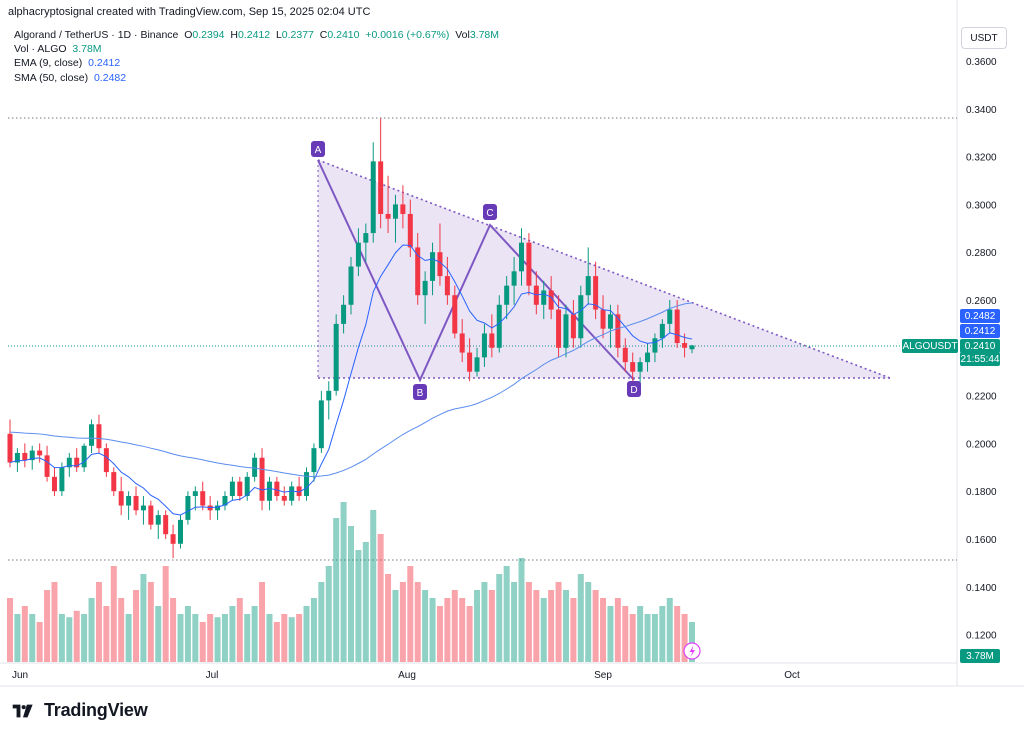 The height and width of the screenshot is (738, 1024). I want to click on last-price-tag: 0.2410, so click(980, 346).